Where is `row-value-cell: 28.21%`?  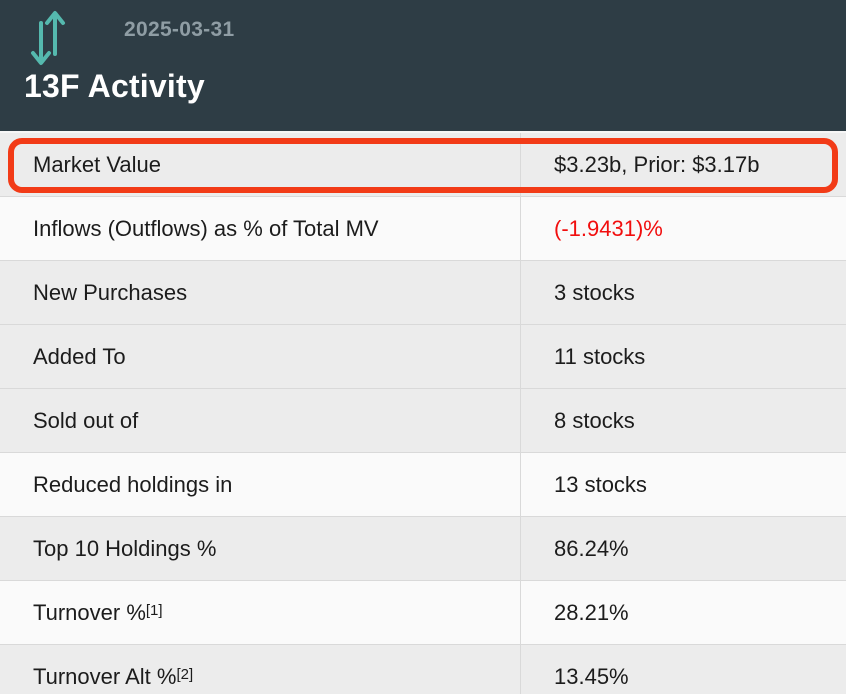
row-value-cell: 28.21% is located at coordinates (683, 612).